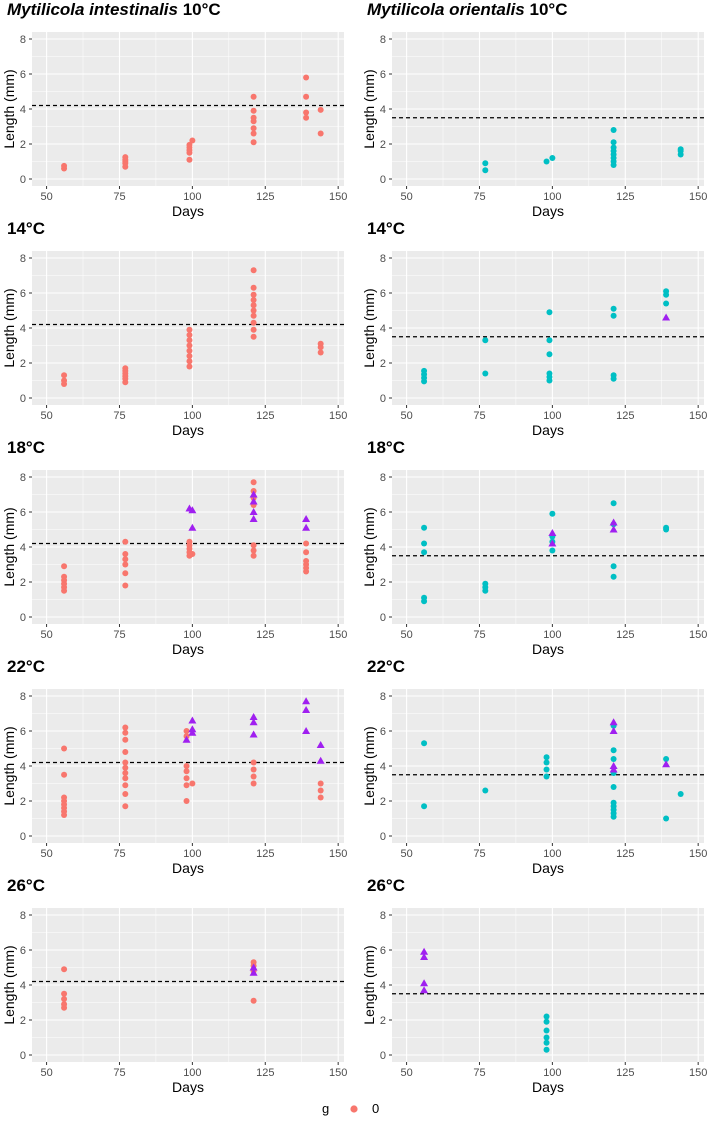 This screenshot has height=1121, width=709. I want to click on panel-6-y-tick-label: 8, so click(383, 478).